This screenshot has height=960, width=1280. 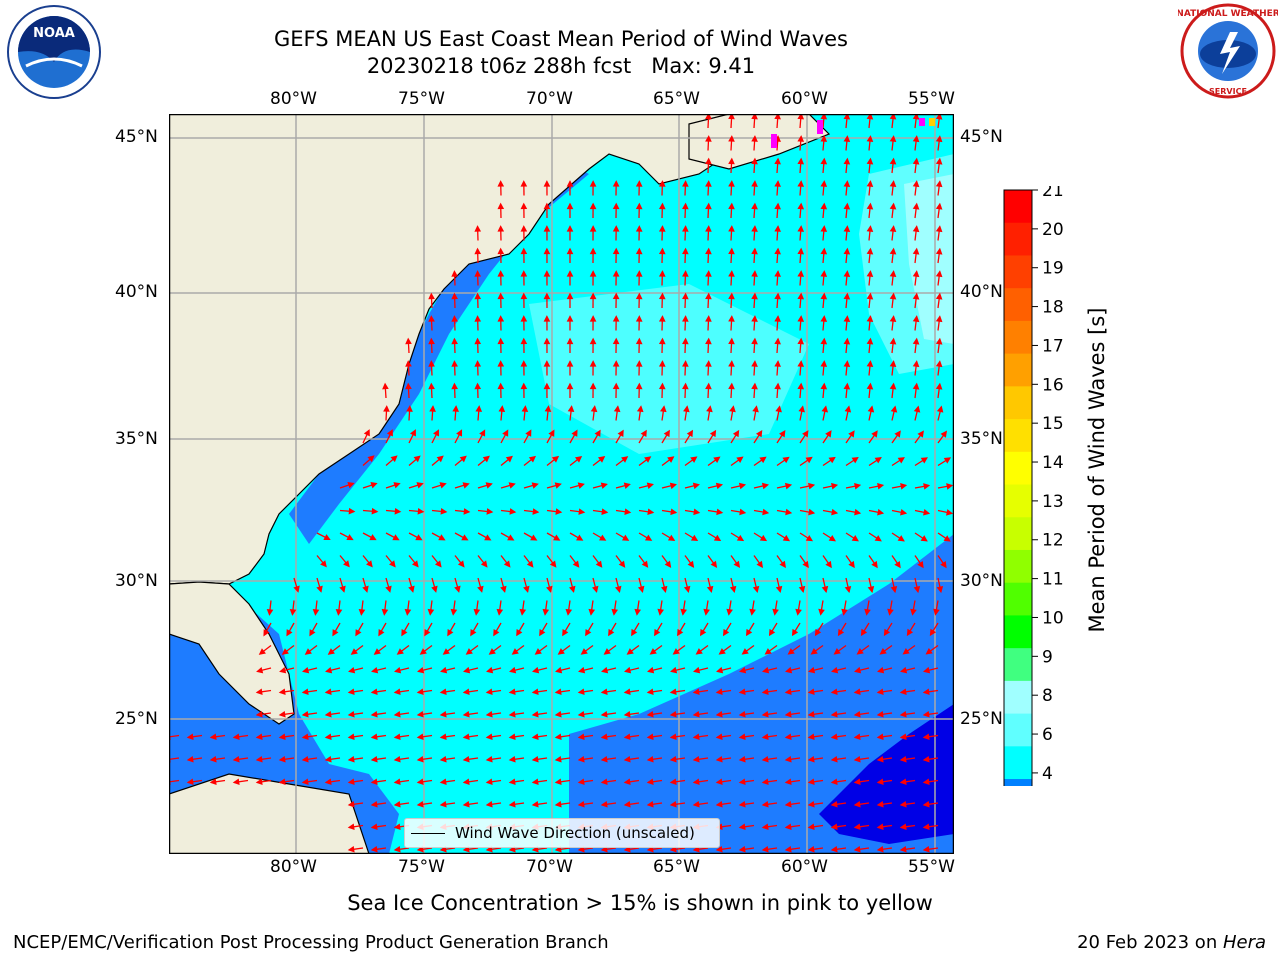 I want to click on legend-line-swatch, so click(x=428, y=833).